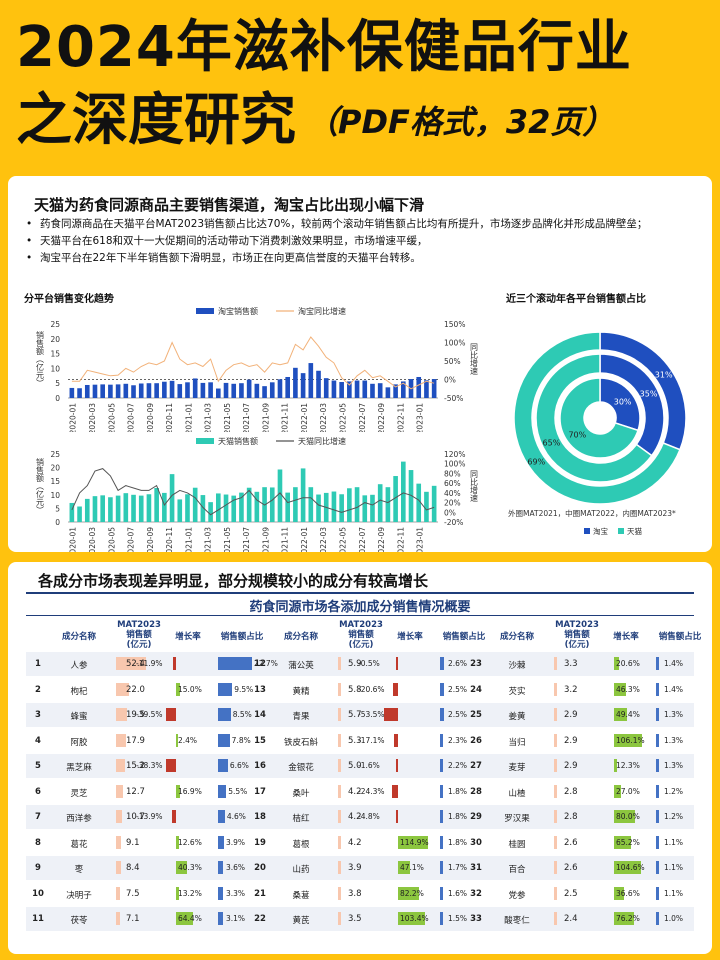 This screenshot has width=720, height=960. I want to click on row-name: 灵芝, so click(79, 793).